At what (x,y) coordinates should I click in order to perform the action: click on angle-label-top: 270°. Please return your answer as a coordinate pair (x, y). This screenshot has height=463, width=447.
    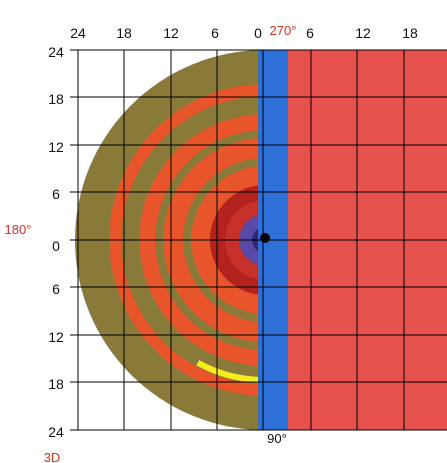
    Looking at the image, I should click on (283, 30).